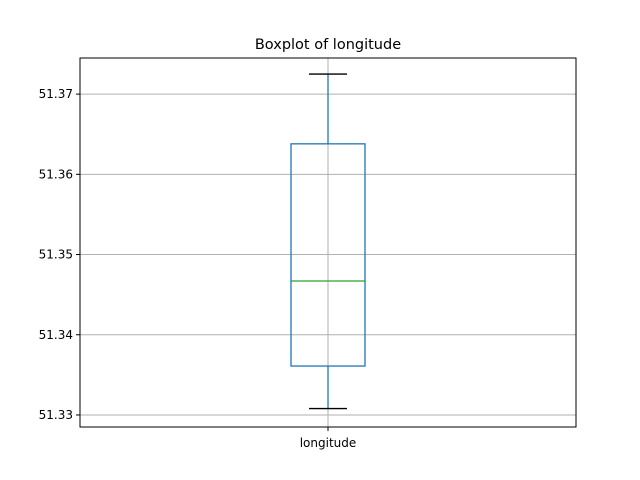 The width and height of the screenshot is (640, 480). I want to click on y-axis-ticks: 51.33 51.34 51.35 51.36 51.37, so click(59, 254).